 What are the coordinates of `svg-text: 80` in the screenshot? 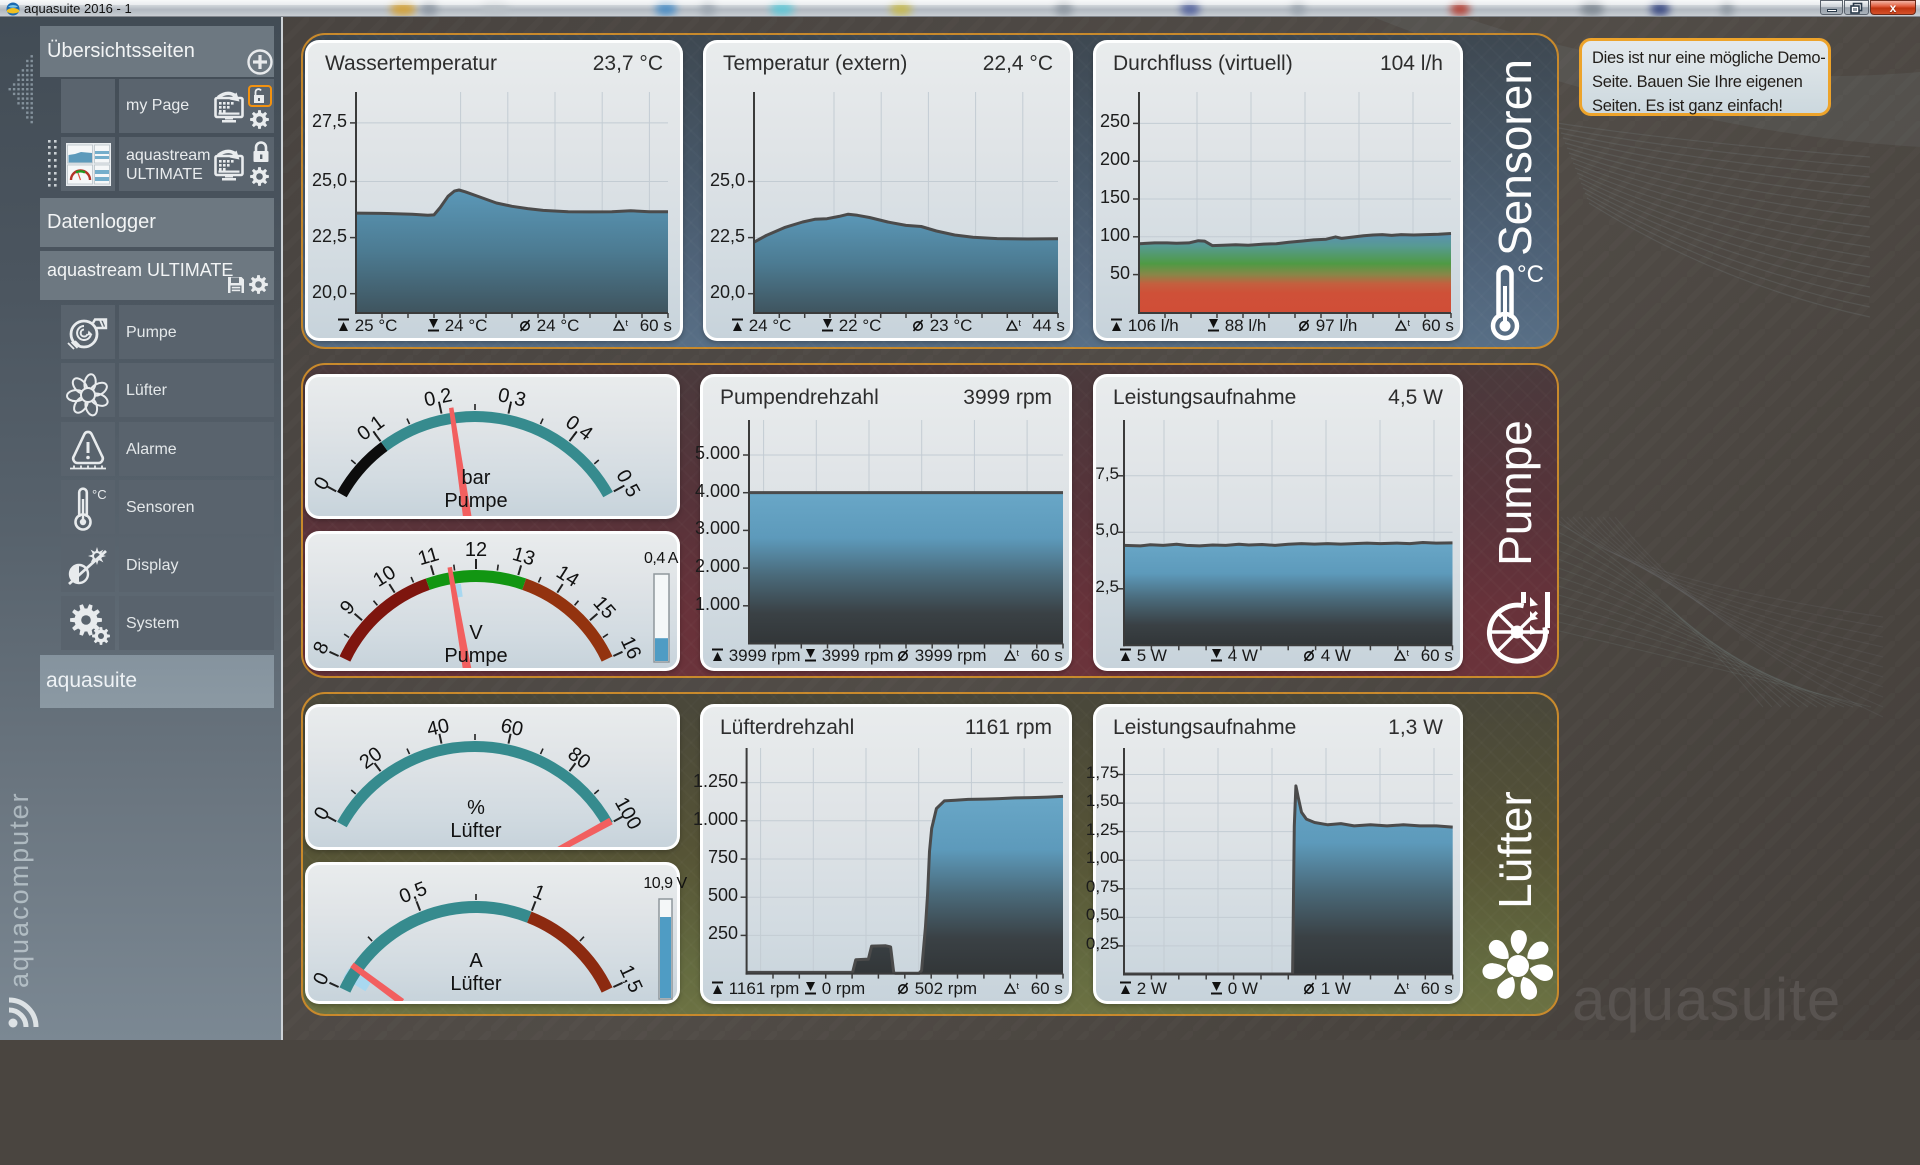 It's located at (579, 758).